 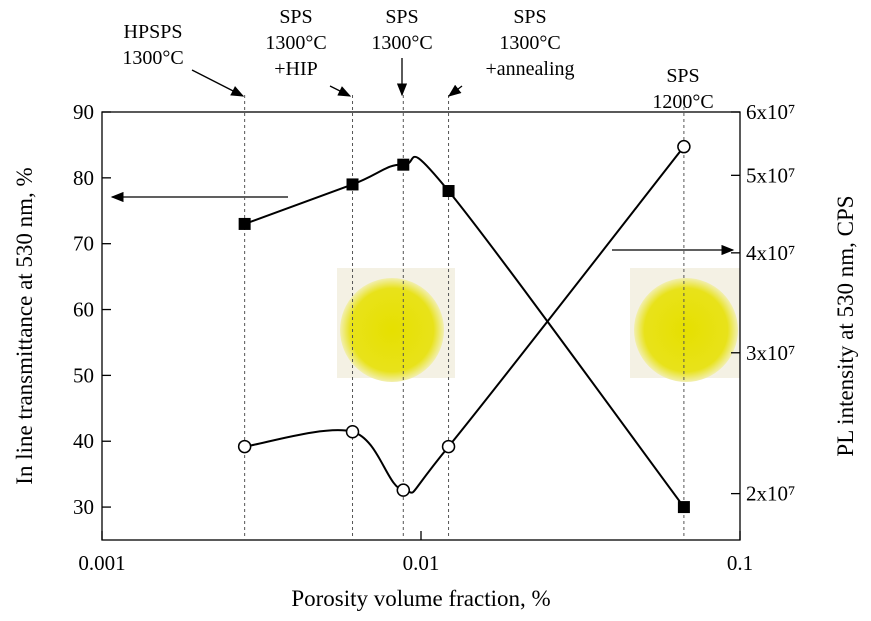 What do you see at coordinates (83, 112) in the screenshot?
I see `y-tick-label: 90` at bounding box center [83, 112].